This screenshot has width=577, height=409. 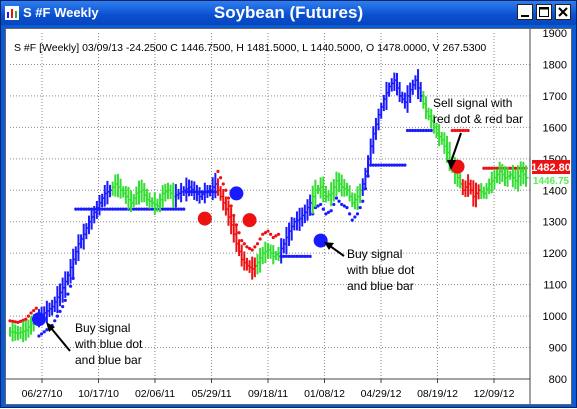 What do you see at coordinates (12, 13) in the screenshot?
I see `chart-app-icon` at bounding box center [12, 13].